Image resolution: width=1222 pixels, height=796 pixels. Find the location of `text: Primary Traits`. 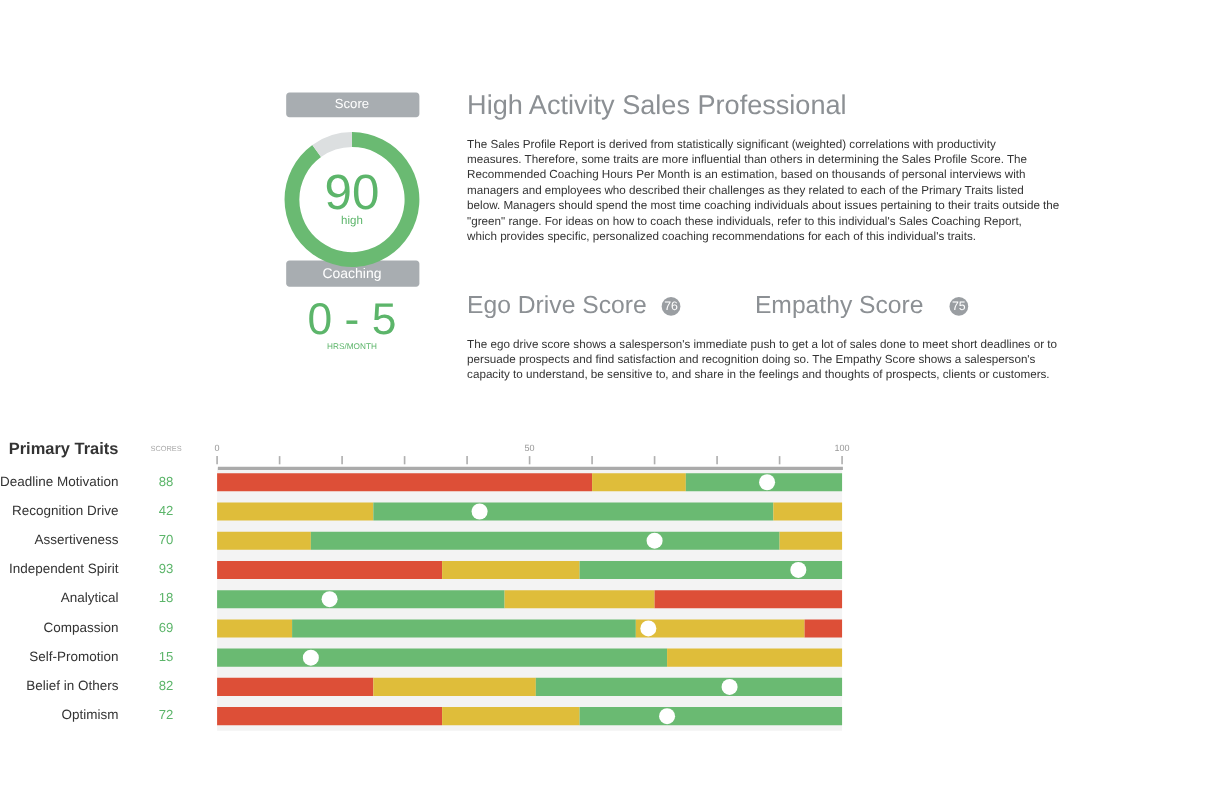

text: Primary Traits is located at coordinates (64, 449).